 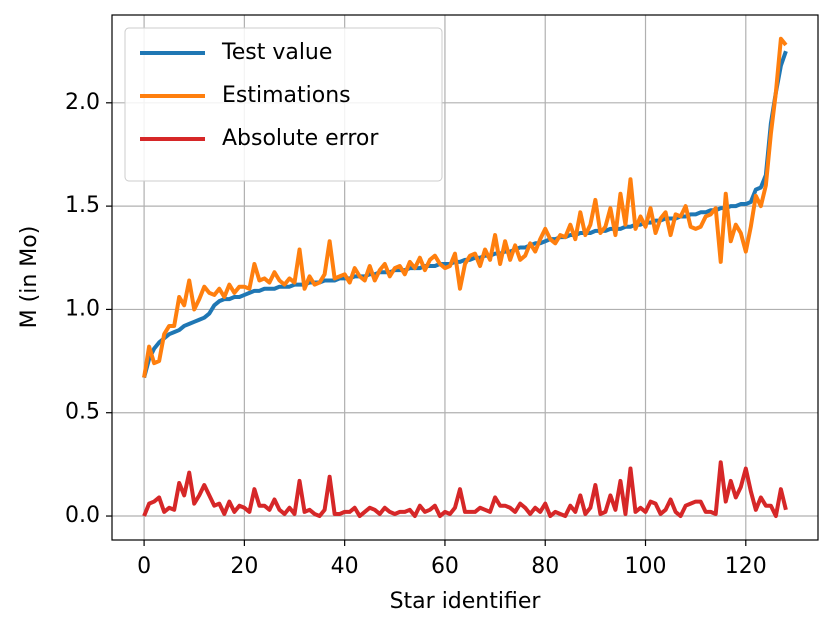 What do you see at coordinates (82, 102) in the screenshot?
I see `y-tick-label: 2.0` at bounding box center [82, 102].